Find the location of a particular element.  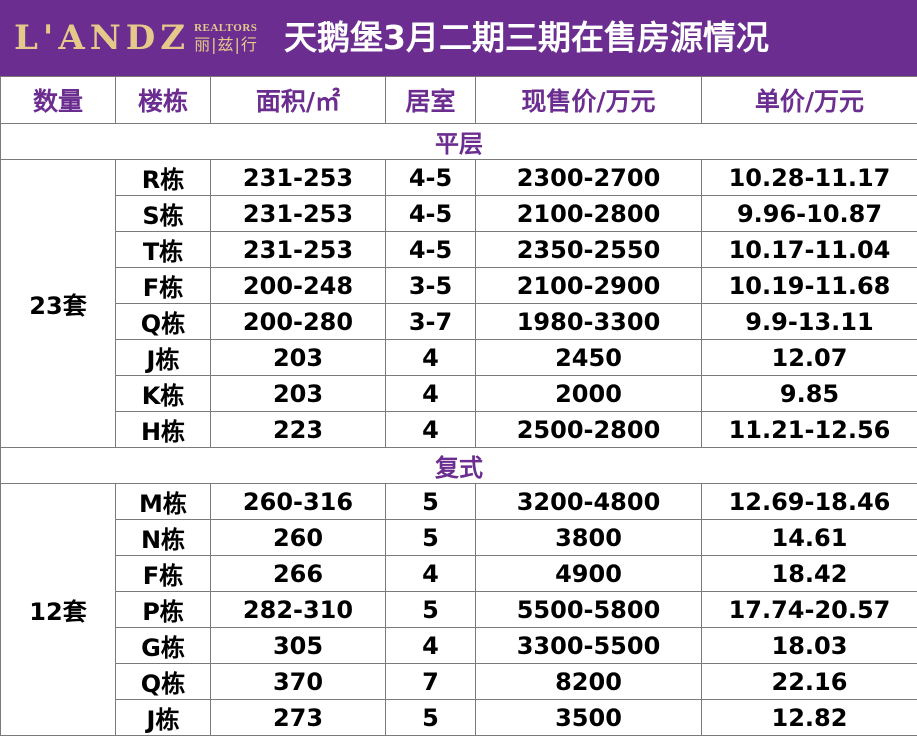

building-cell: P栋 is located at coordinates (163, 609).